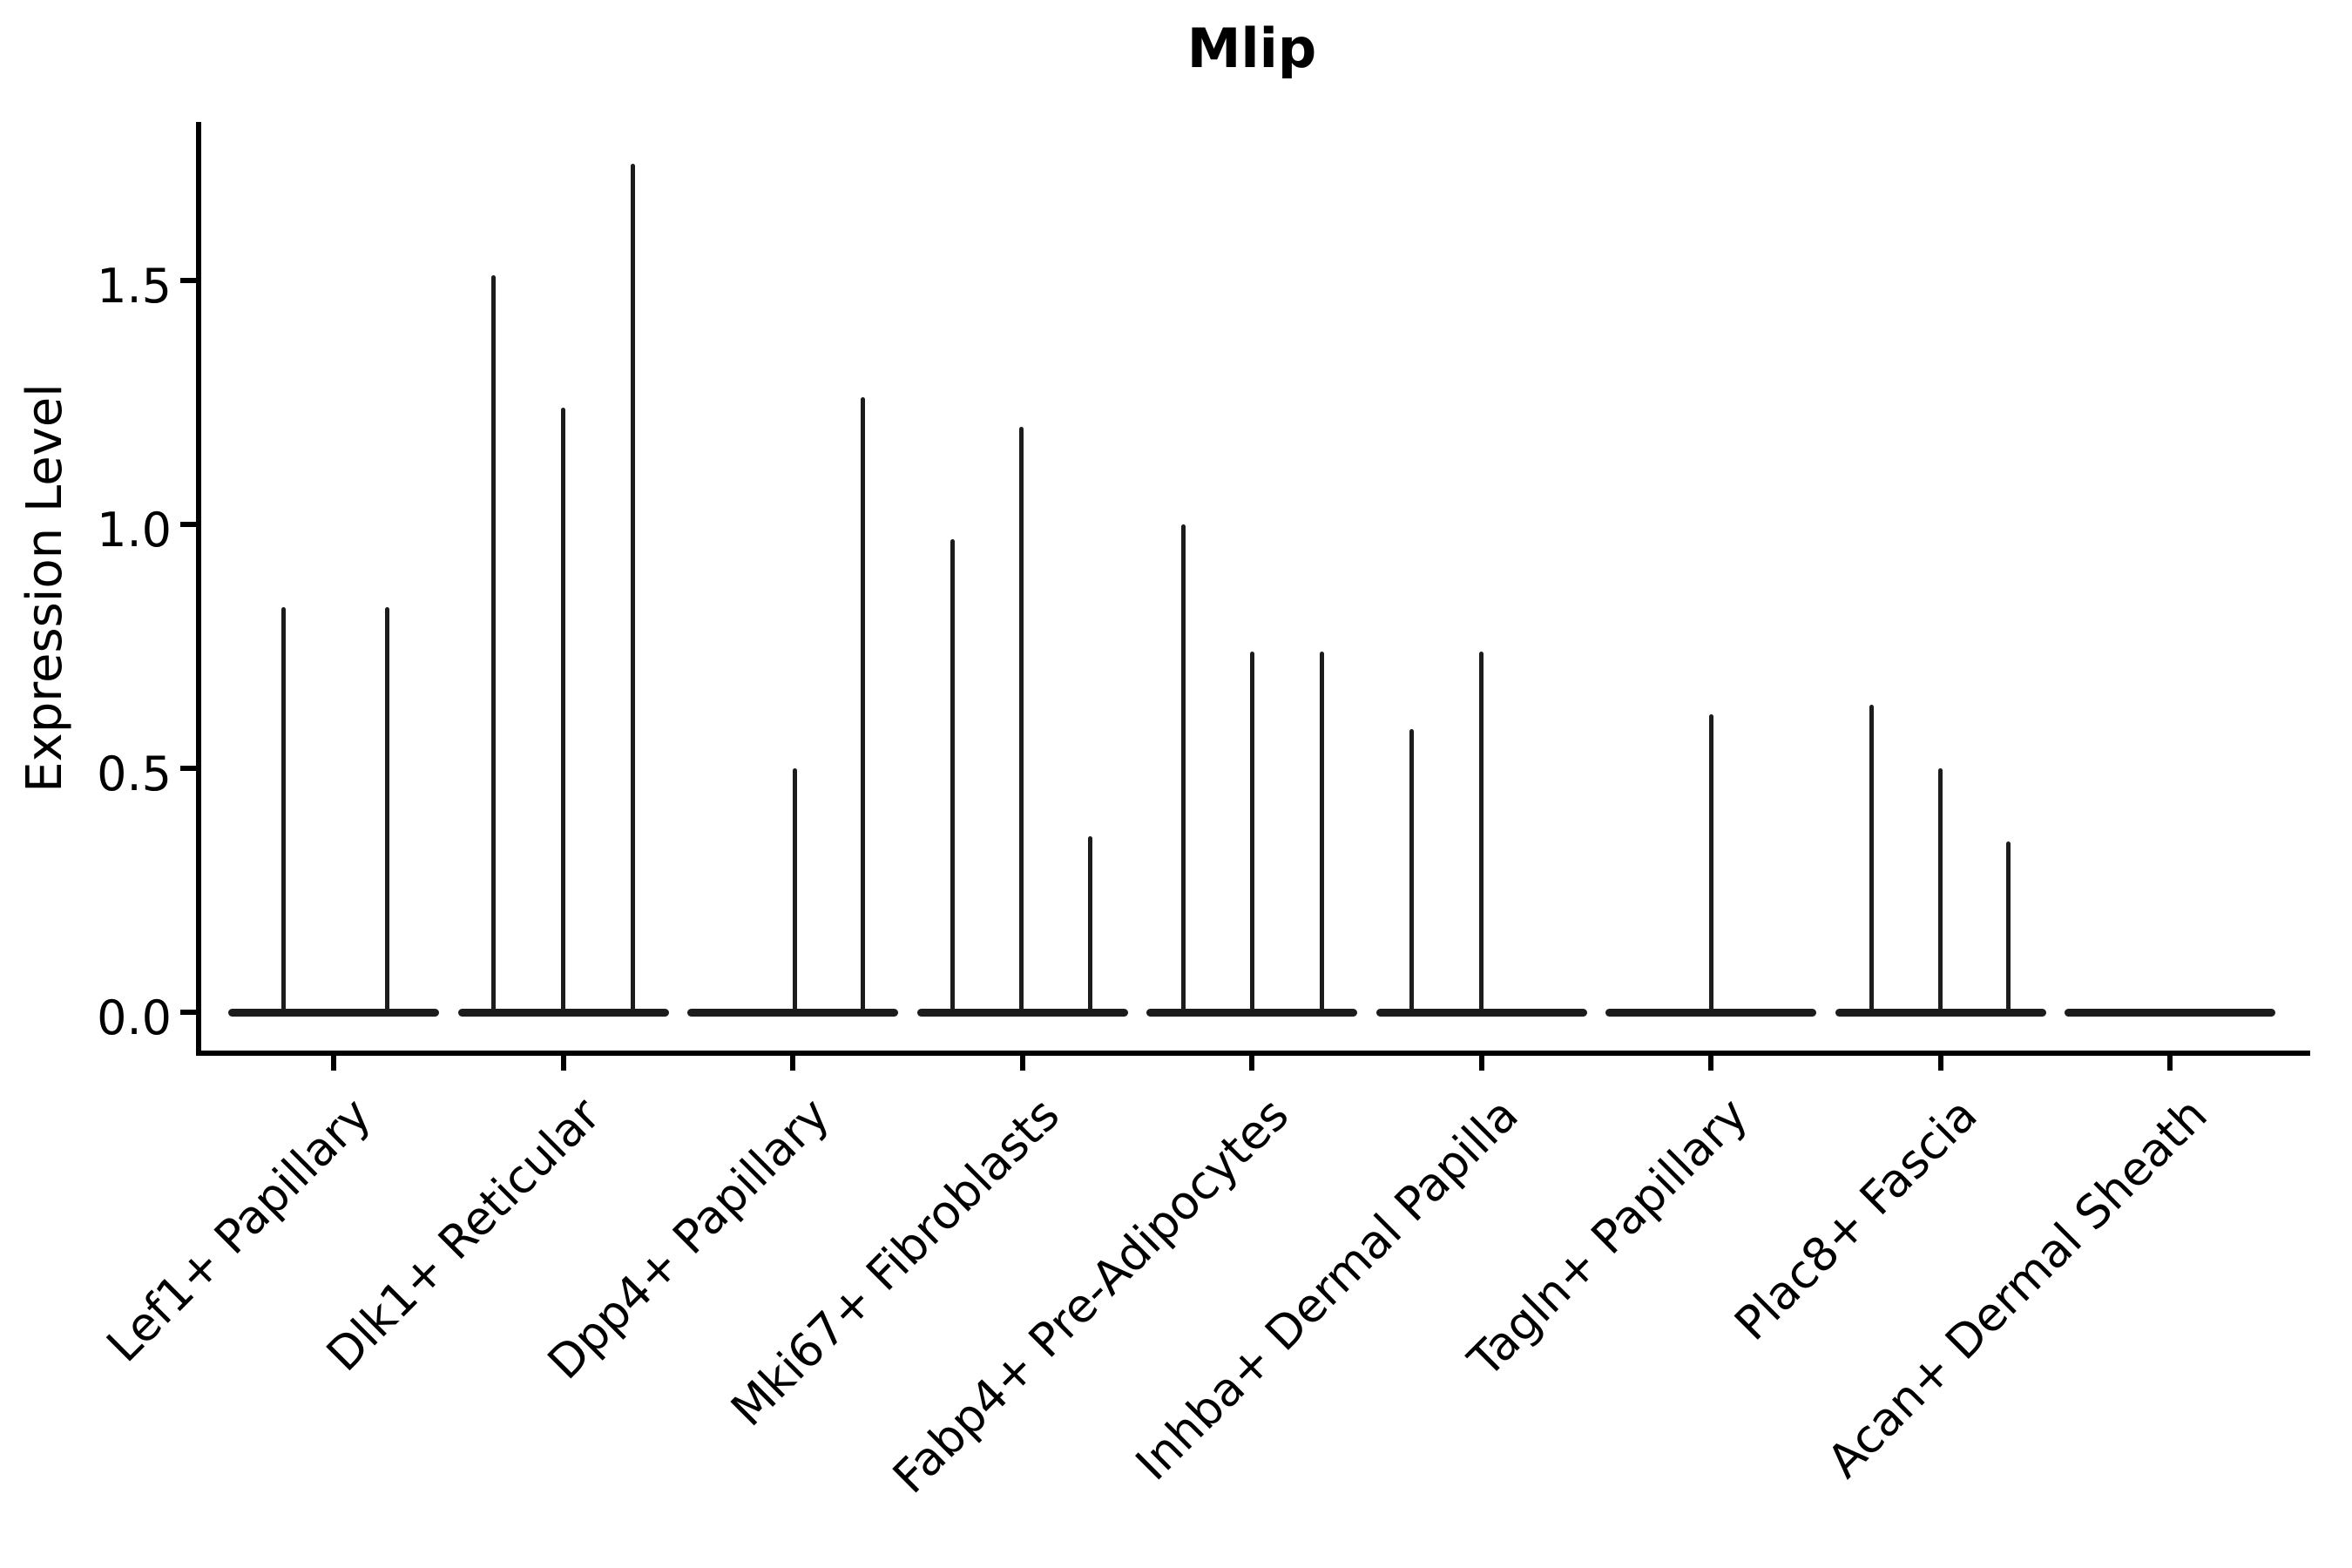 The height and width of the screenshot is (1568, 2352). What do you see at coordinates (2017, 1289) in the screenshot?
I see `x-tick-label-8: Acan+ Dermal Sheath` at bounding box center [2017, 1289].